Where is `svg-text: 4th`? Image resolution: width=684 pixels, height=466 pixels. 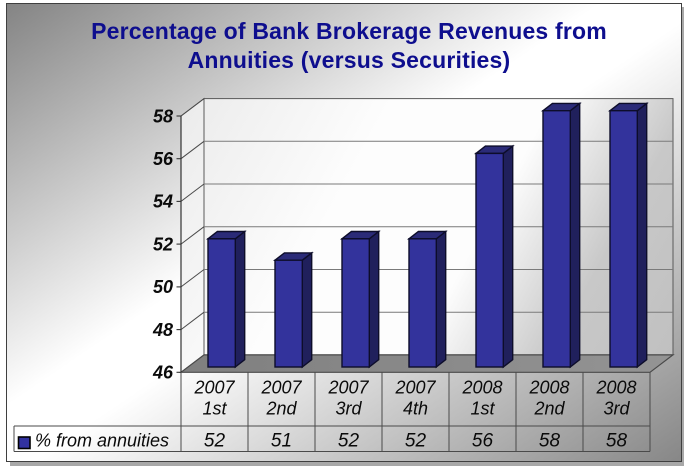 svg-text: 4th is located at coordinates (415, 409).